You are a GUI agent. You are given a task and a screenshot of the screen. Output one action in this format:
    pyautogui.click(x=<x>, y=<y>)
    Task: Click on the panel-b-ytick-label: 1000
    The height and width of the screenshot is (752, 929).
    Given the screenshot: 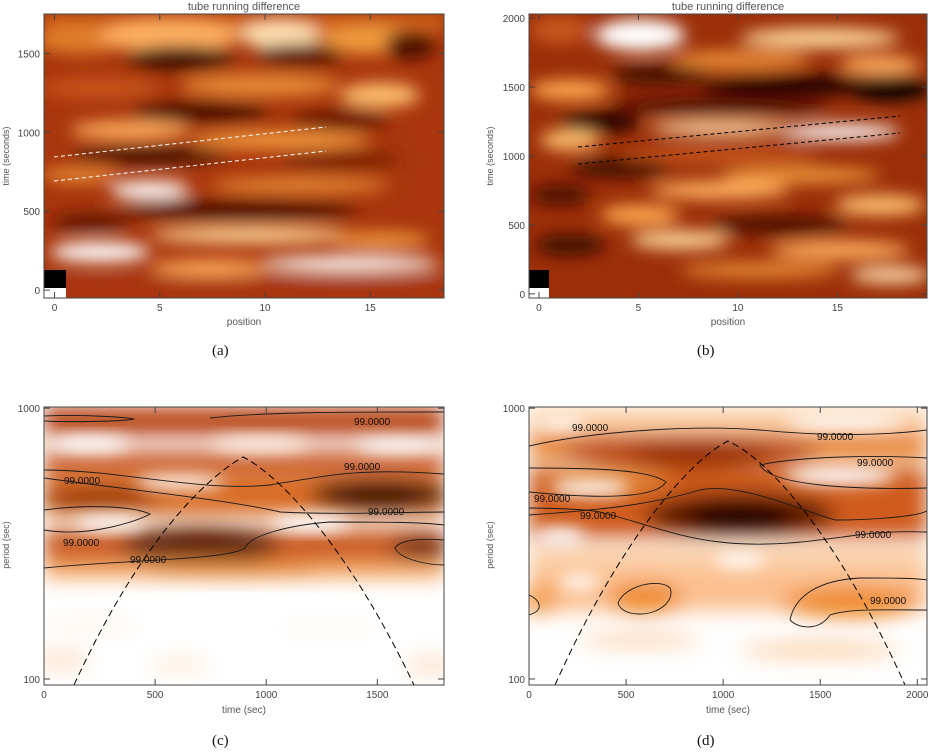 What is the action you would take?
    pyautogui.click(x=514, y=157)
    